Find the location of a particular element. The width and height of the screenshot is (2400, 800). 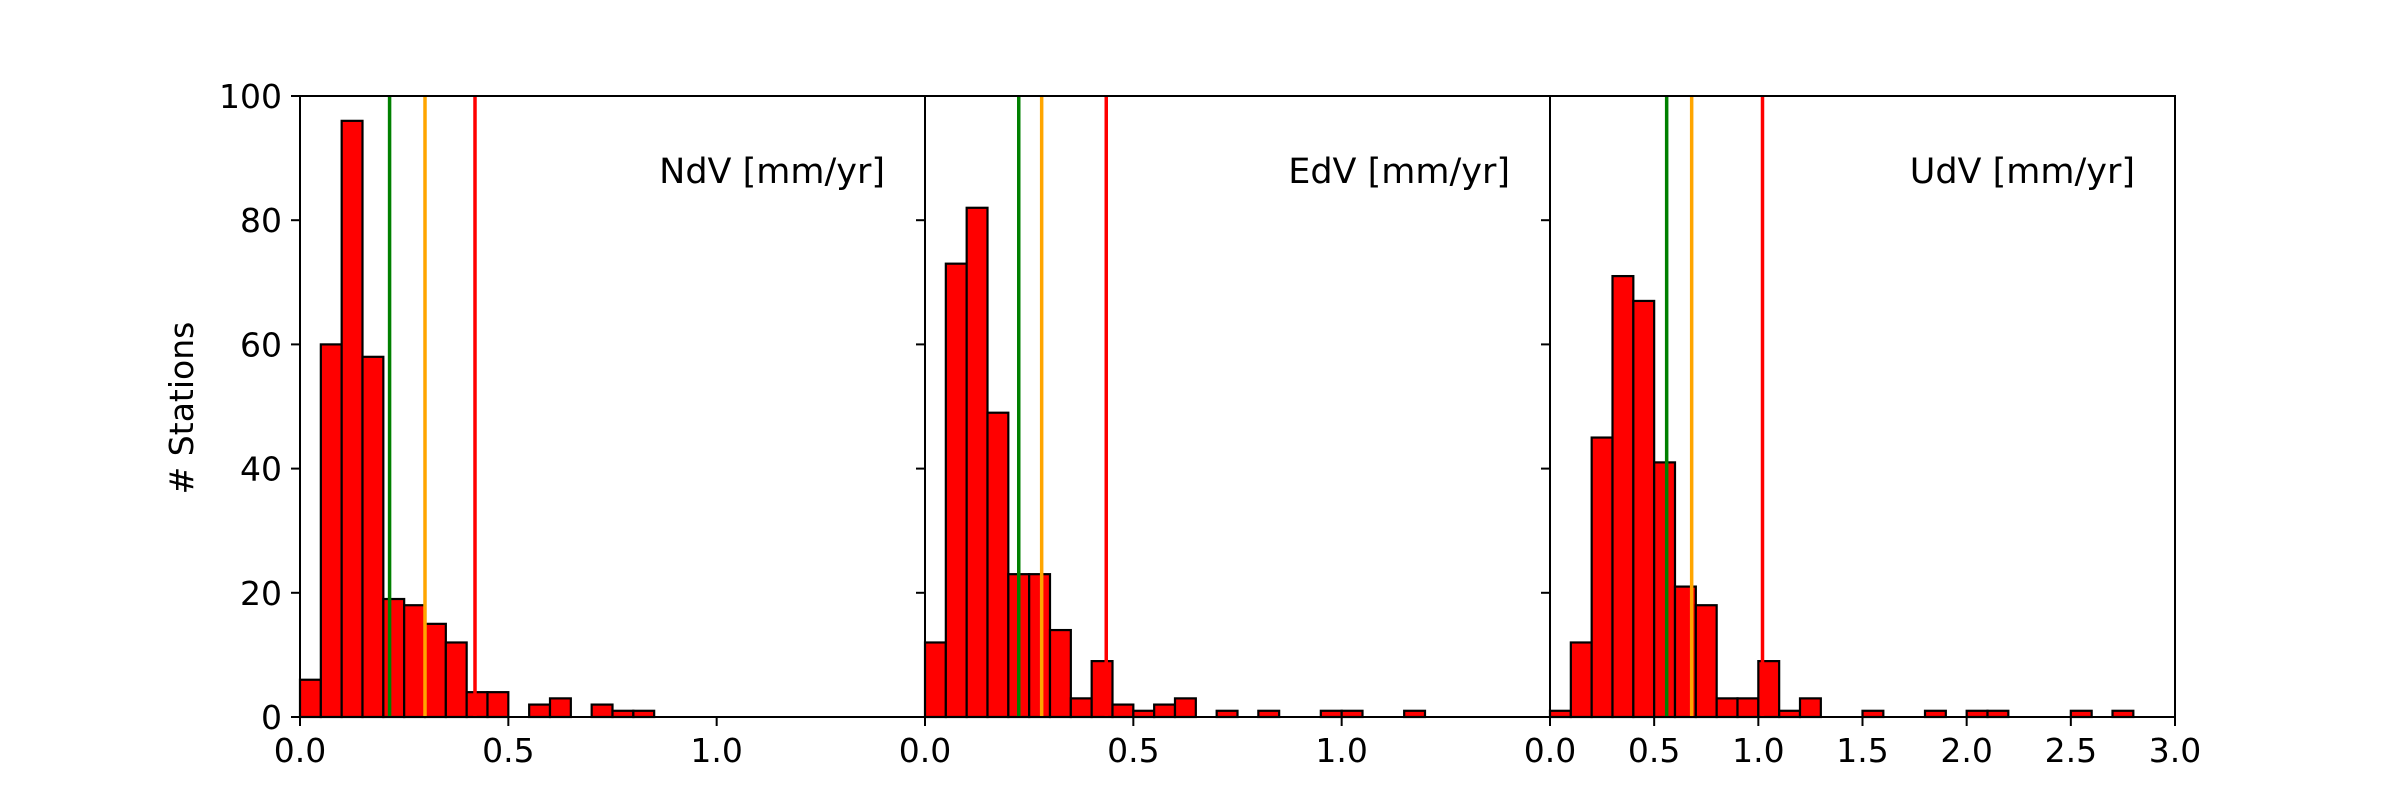

x-tick-label: 2.0 is located at coordinates (1966, 750).